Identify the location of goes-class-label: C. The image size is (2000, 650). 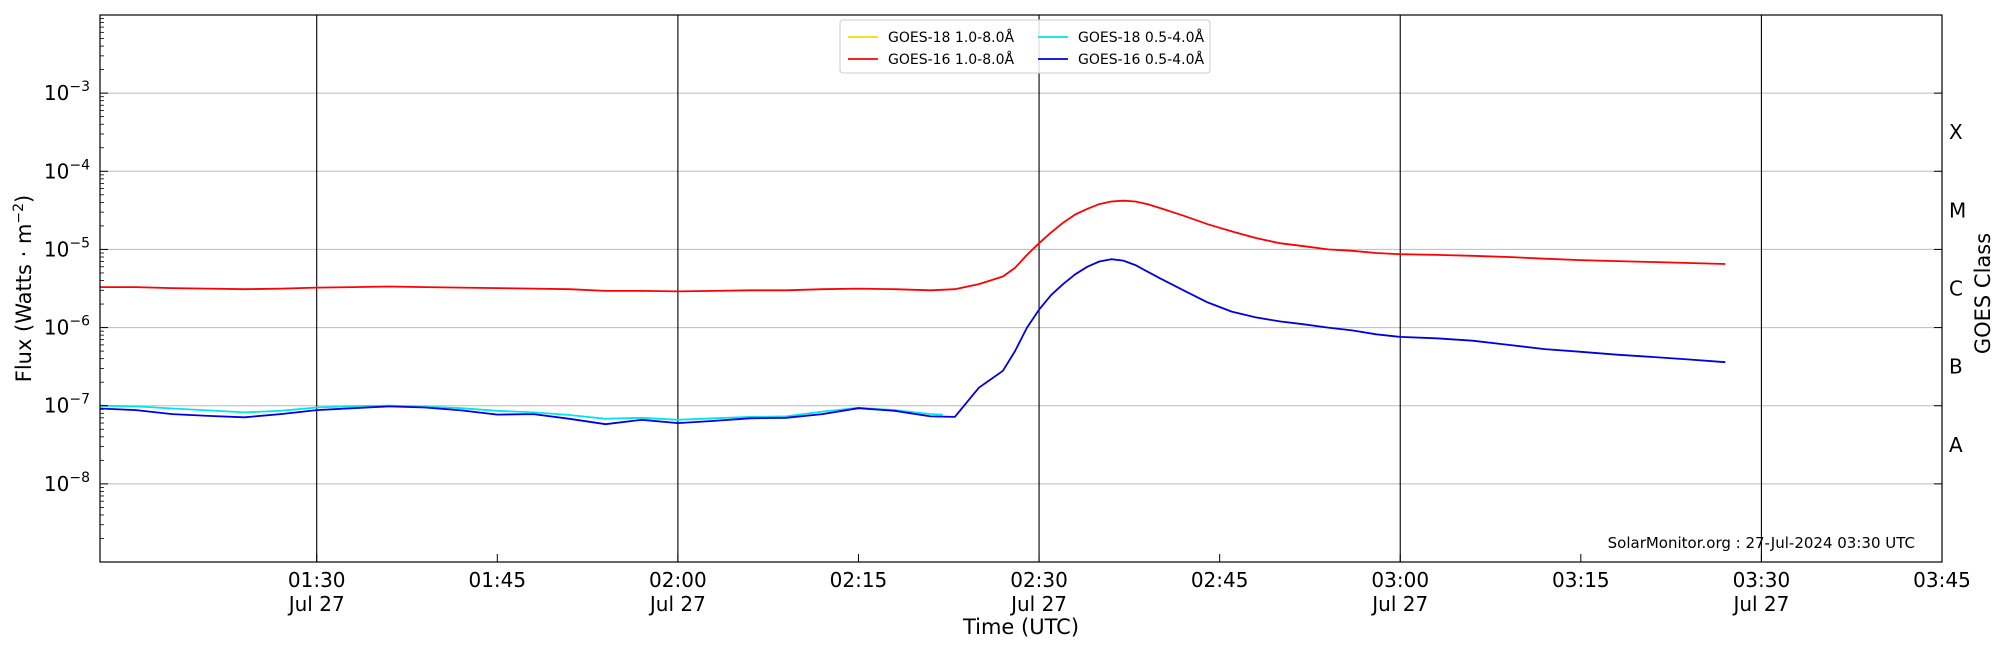
(1956, 289).